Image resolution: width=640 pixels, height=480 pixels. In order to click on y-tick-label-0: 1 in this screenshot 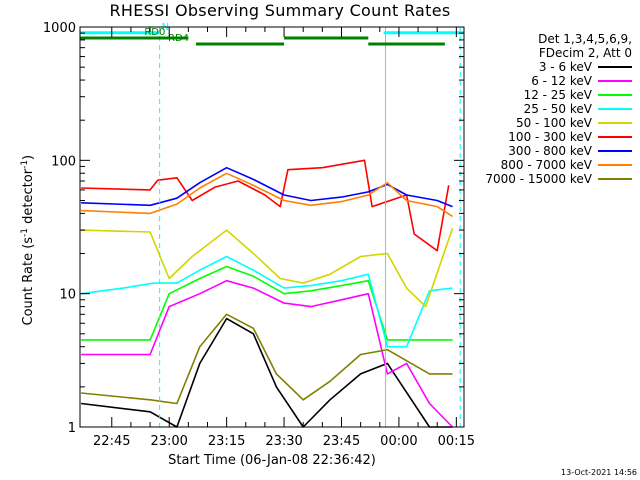, I will do `click(72, 428)`.